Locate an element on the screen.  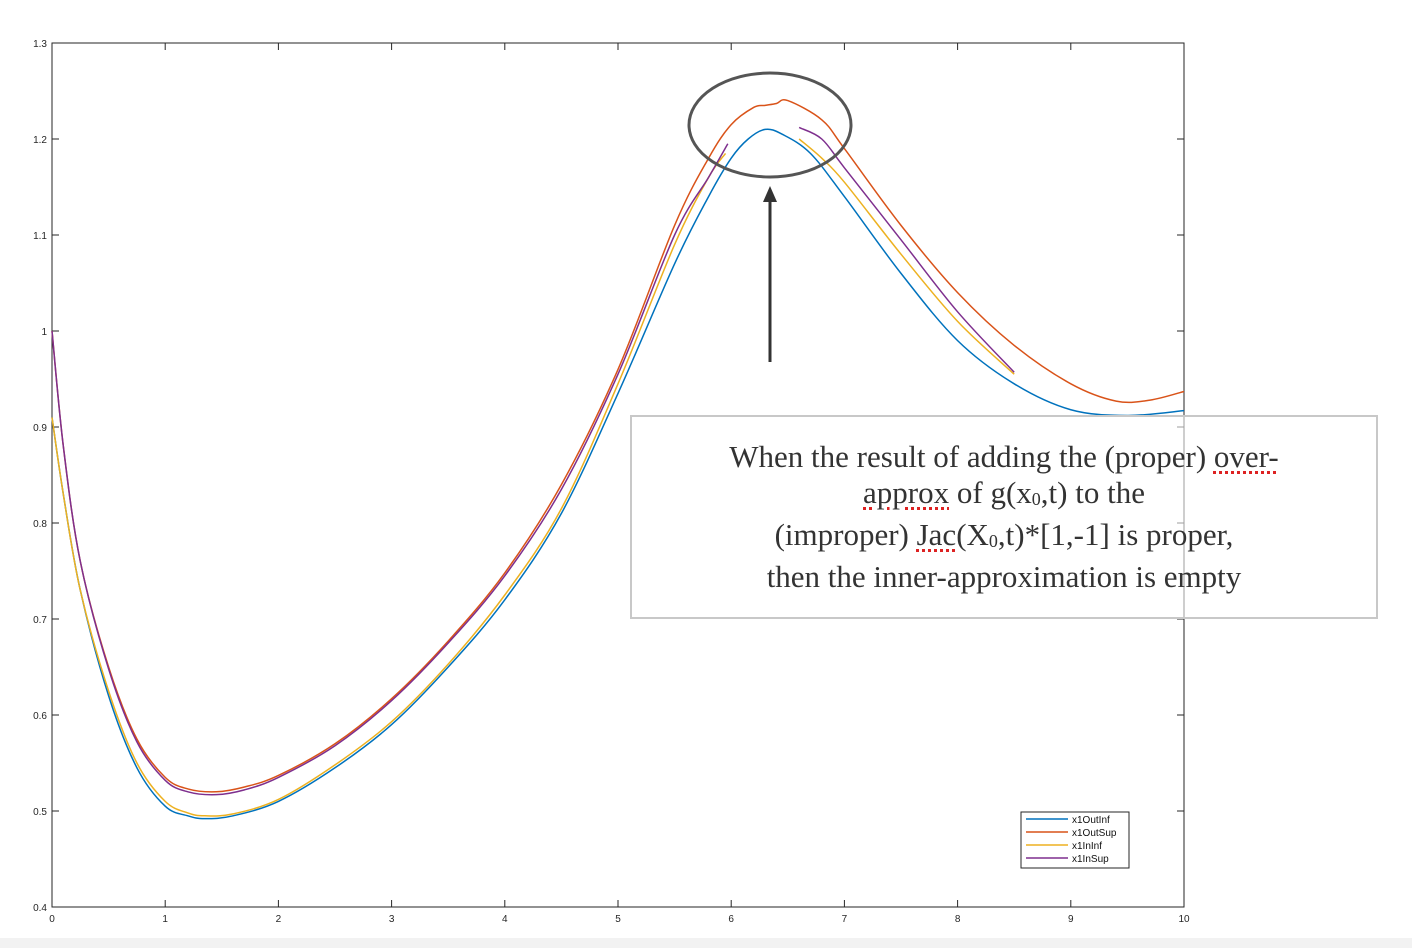
x-tick-label: 6 is located at coordinates (731, 919).